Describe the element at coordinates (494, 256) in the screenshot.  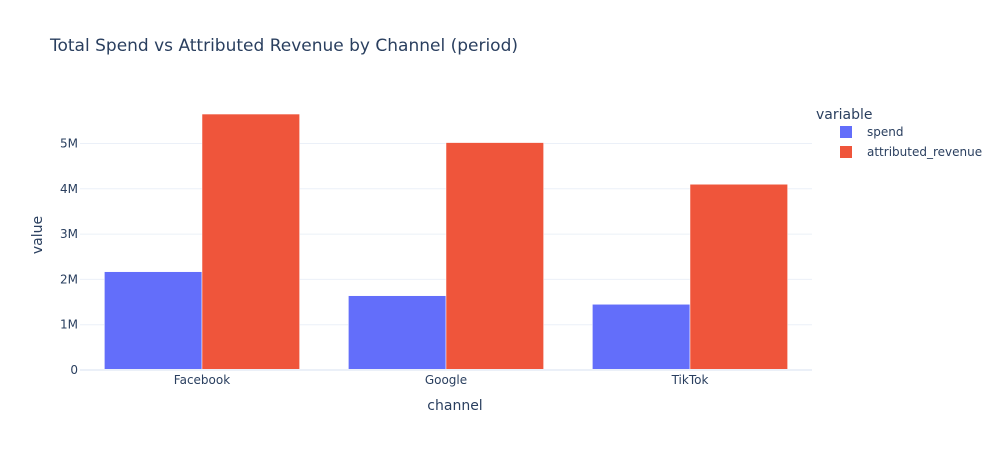
I see `bar-attributed_revenue-google` at that location.